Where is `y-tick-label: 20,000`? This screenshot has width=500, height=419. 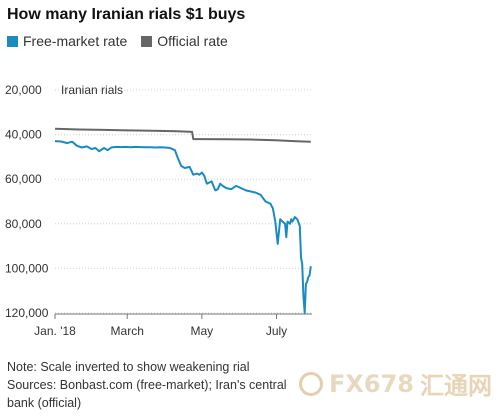 y-tick-label: 20,000 is located at coordinates (23, 90).